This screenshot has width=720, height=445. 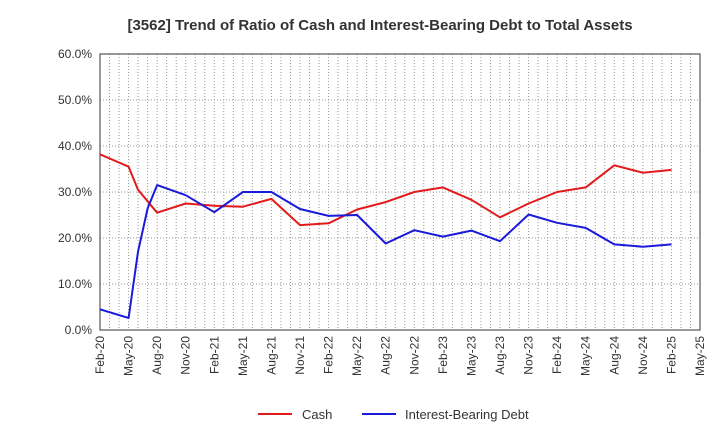 I want to click on y-tick-label: 0.0%, so click(x=79, y=330).